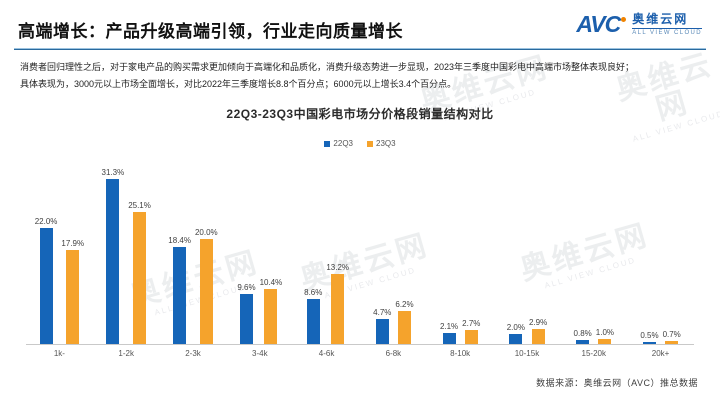 The image size is (720, 405). Describe the element at coordinates (617, 383) in the screenshot. I see `data-source-note: 数据来源：奥维云网（AVC）推总数据` at that location.